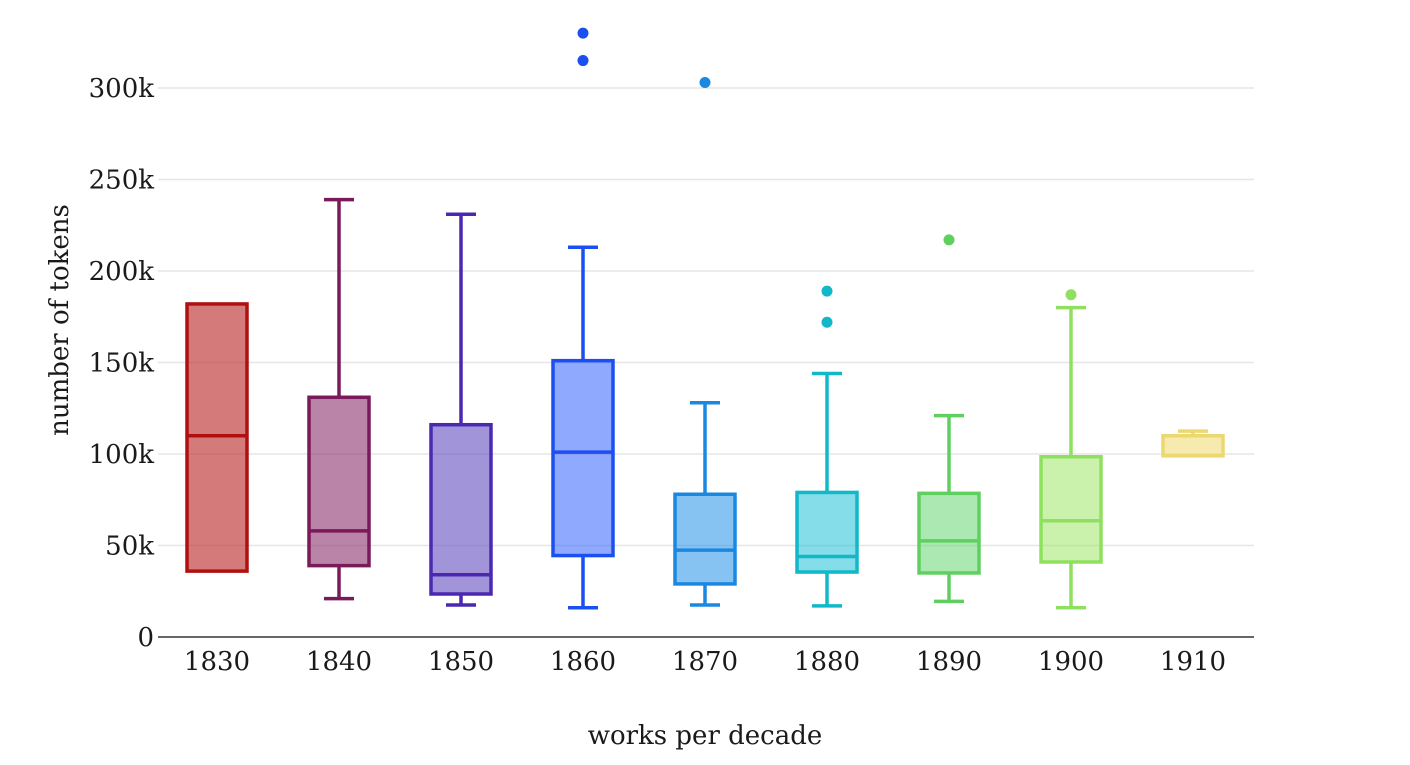 Image resolution: width=1410 pixels, height=765 pixels. Describe the element at coordinates (949, 662) in the screenshot. I see `x-tick-label: 1890` at that location.